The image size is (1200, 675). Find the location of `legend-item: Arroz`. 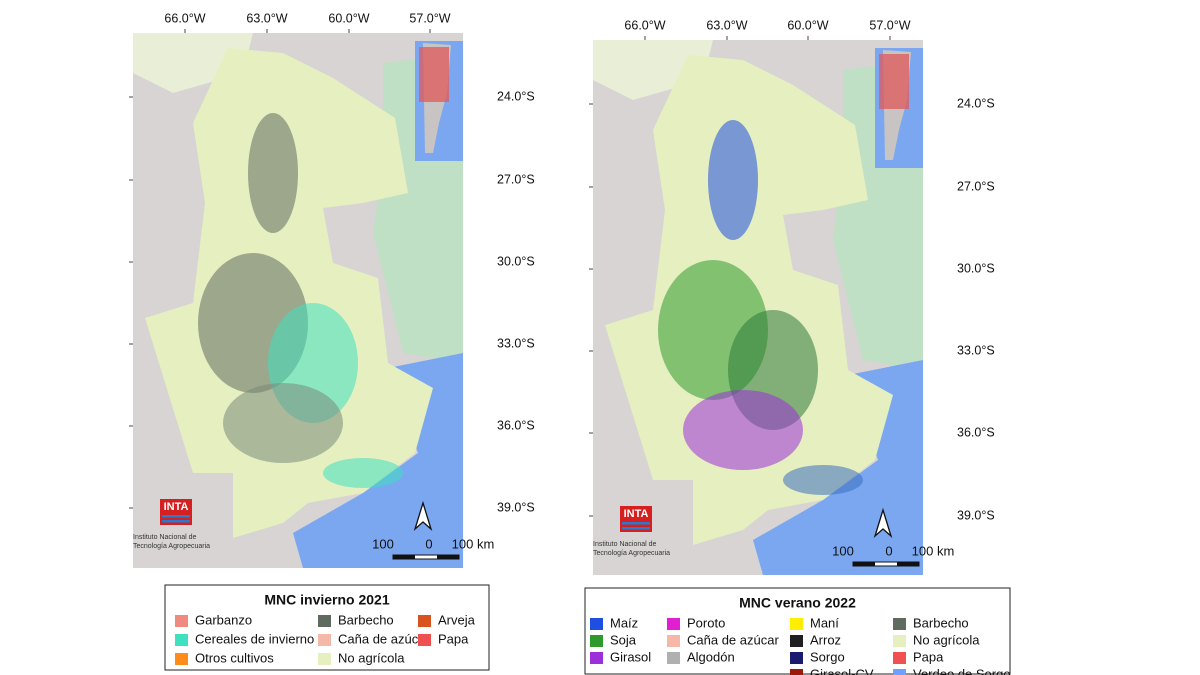

legend-item: Arroz is located at coordinates (825, 639).